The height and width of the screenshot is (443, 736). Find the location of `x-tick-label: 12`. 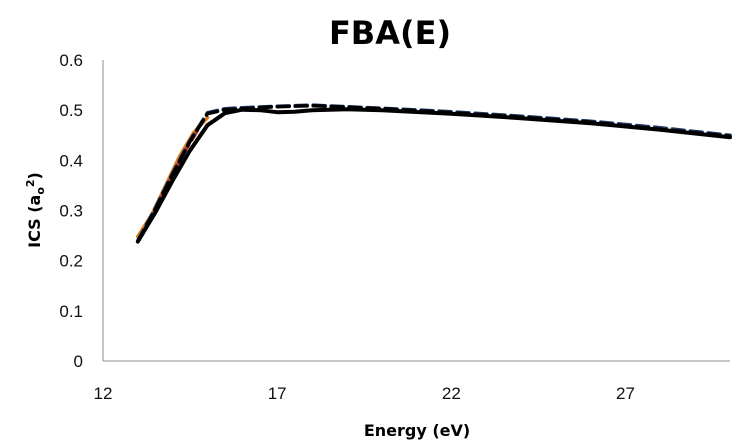

x-tick-label: 12 is located at coordinates (103, 393).